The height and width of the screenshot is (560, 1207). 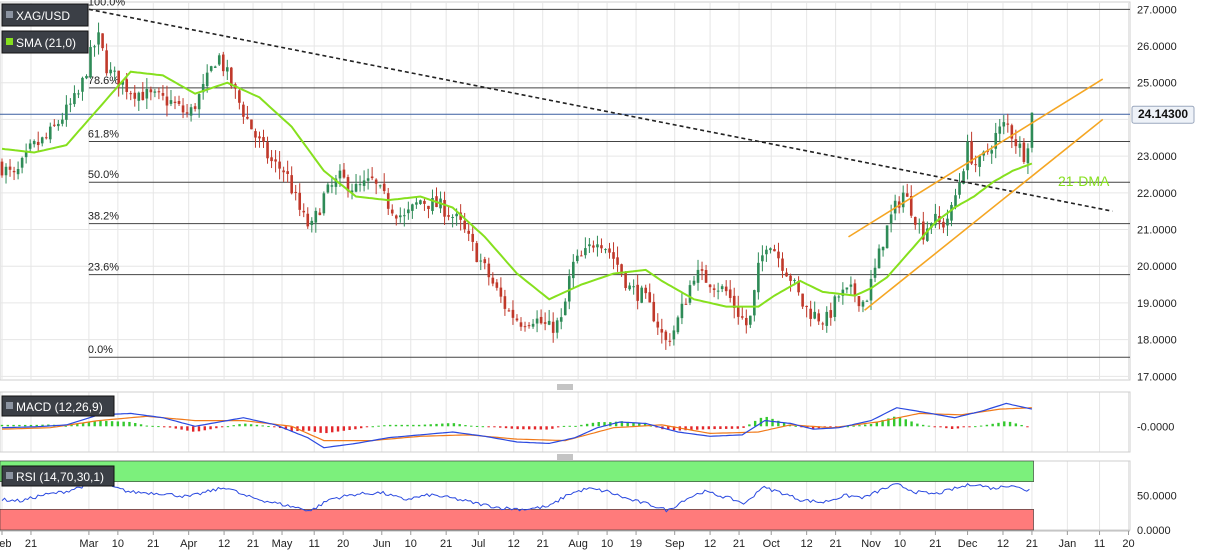 I want to click on macd-signal-line, so click(x=516, y=424).